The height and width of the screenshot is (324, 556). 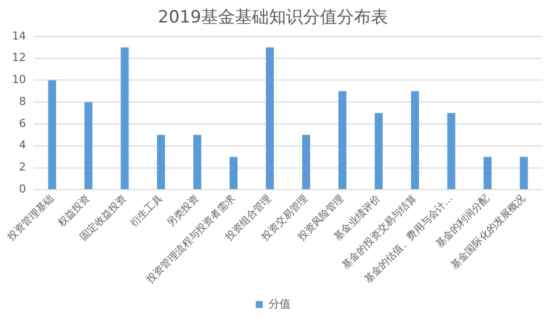 What do you see at coordinates (273, 18) in the screenshot?
I see `chart-title: 2019基金基础知识分值分布表` at bounding box center [273, 18].